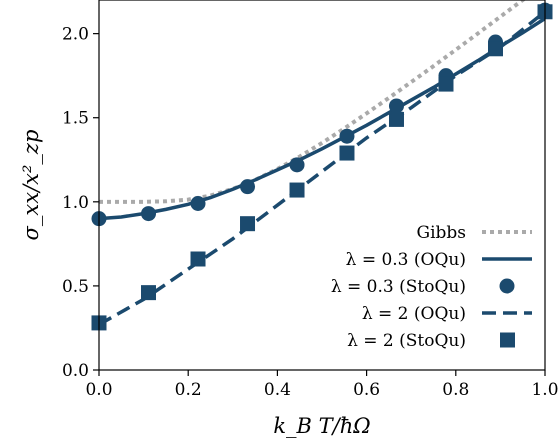 The height and width of the screenshot is (445, 560). I want to click on y-tick-label: 0.0, so click(75, 371).